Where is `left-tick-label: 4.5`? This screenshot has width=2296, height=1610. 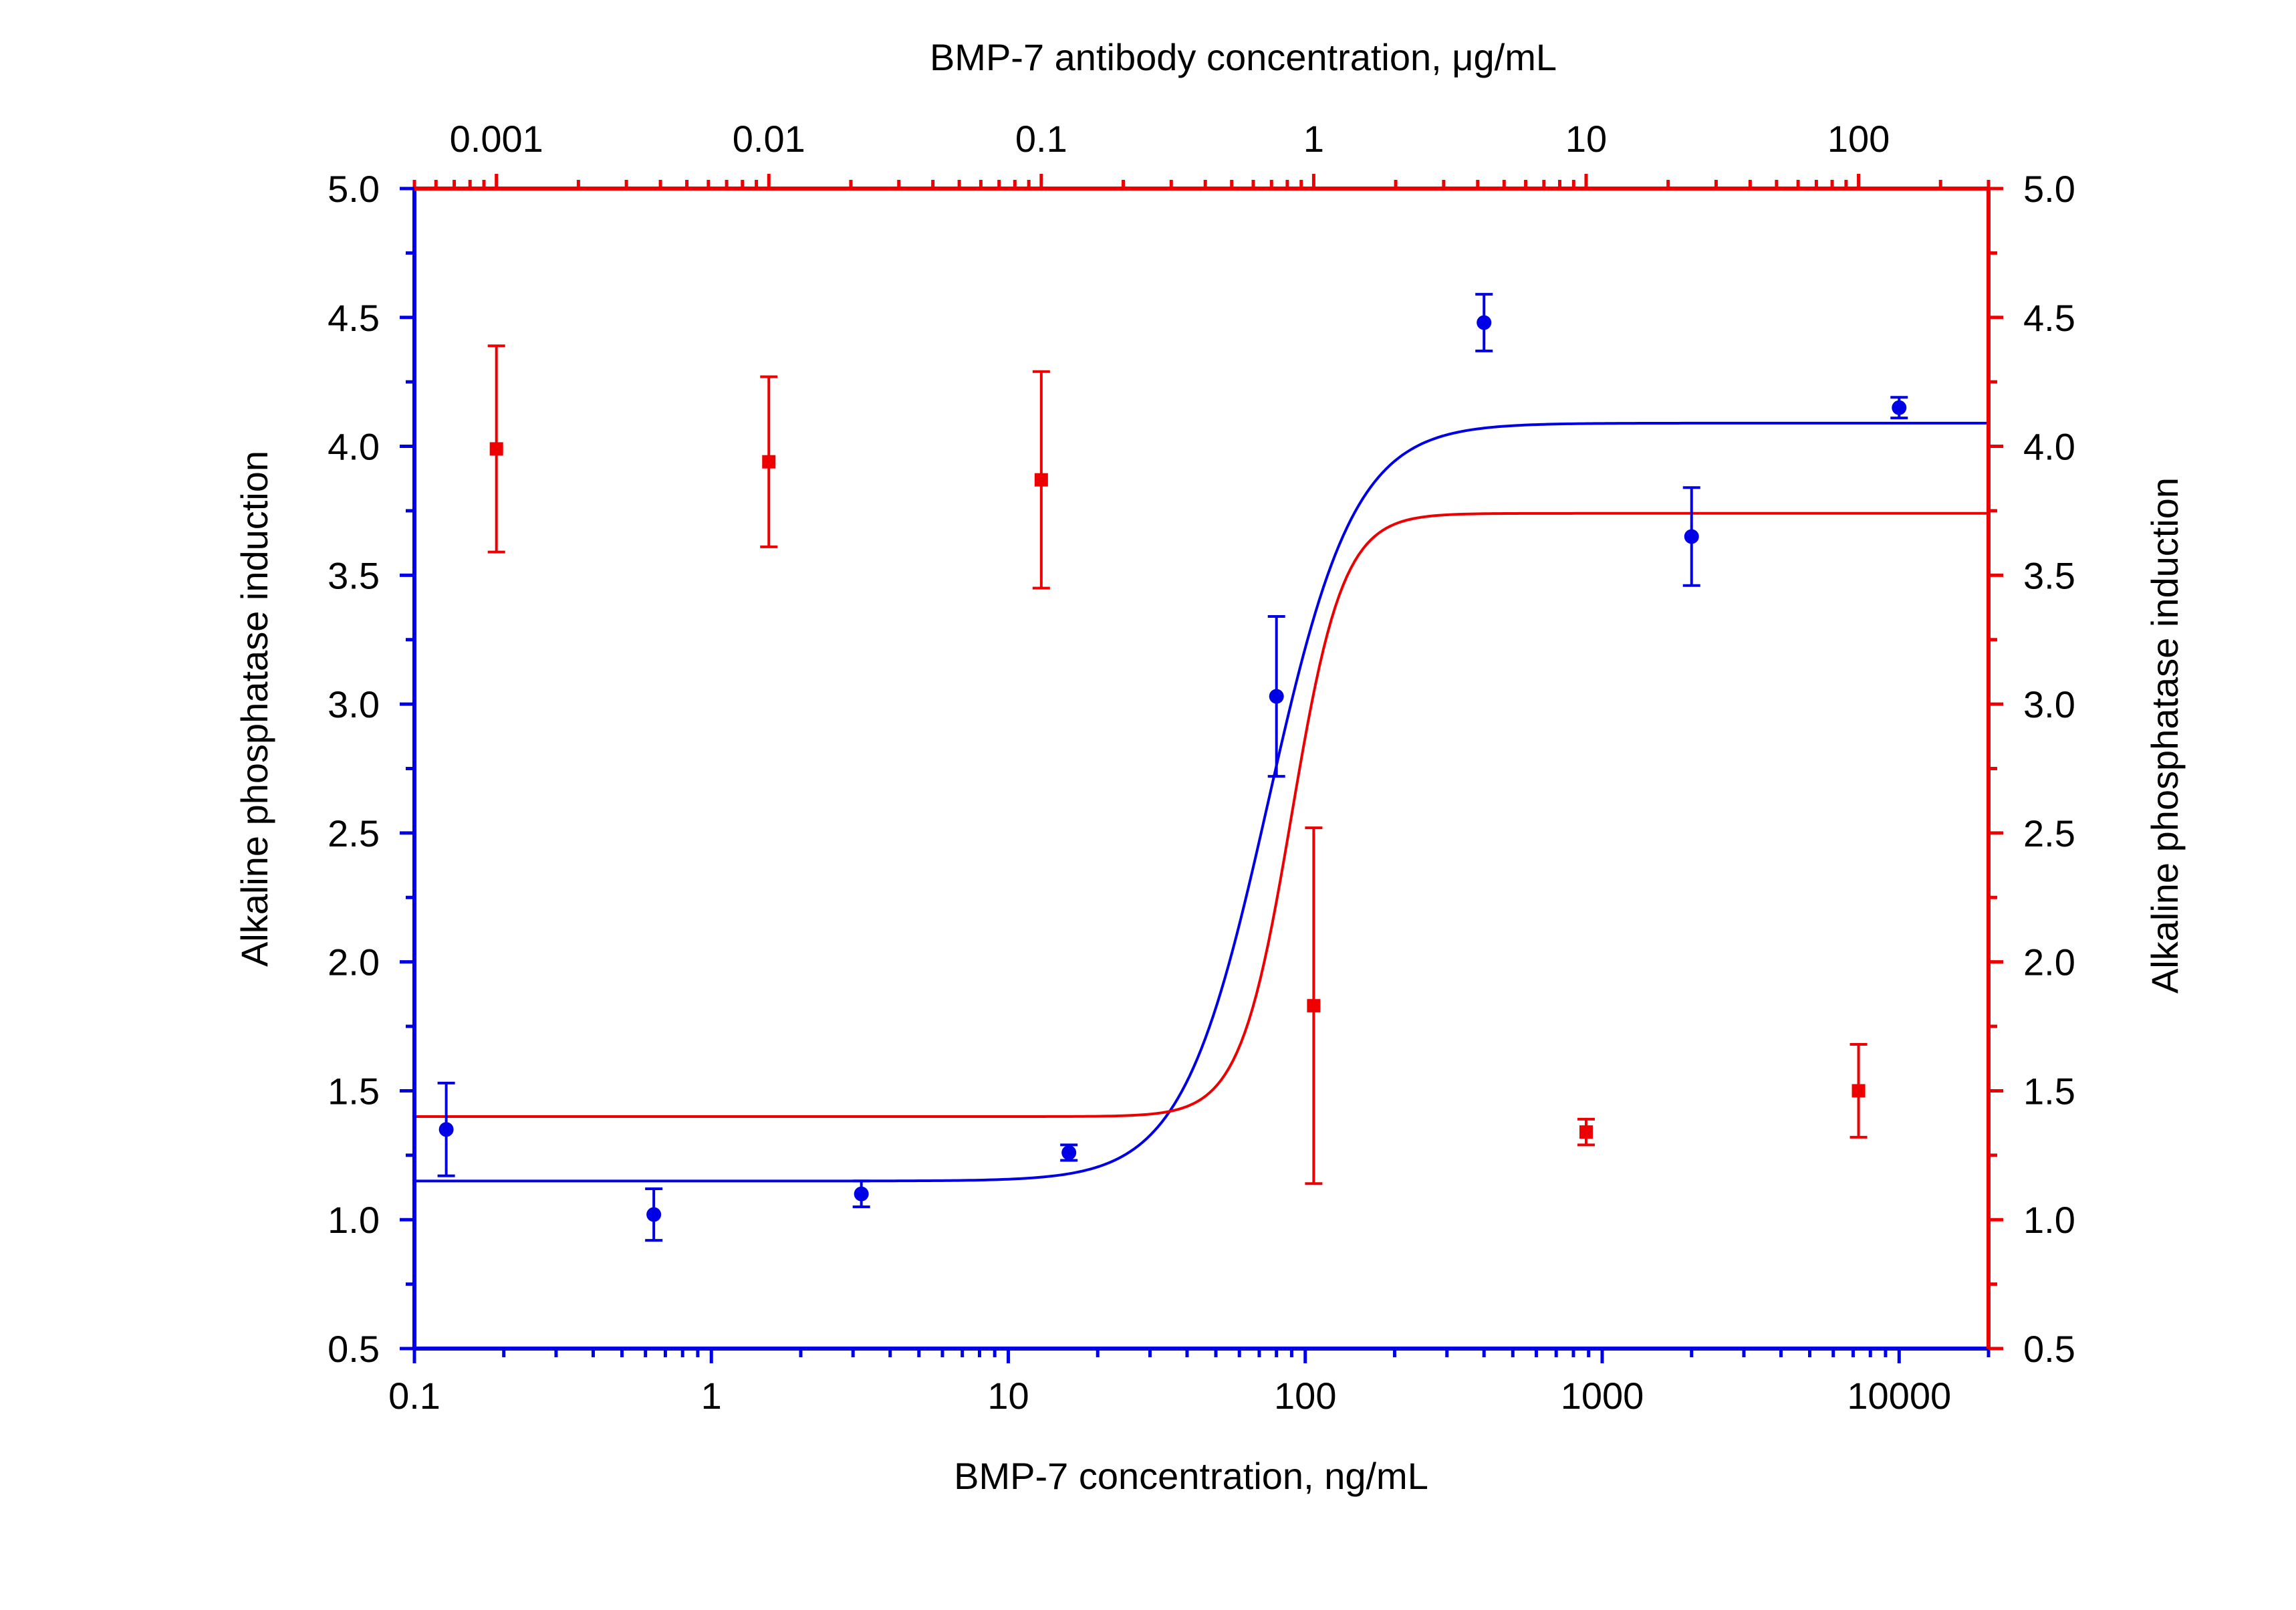 left-tick-label: 4.5 is located at coordinates (354, 318).